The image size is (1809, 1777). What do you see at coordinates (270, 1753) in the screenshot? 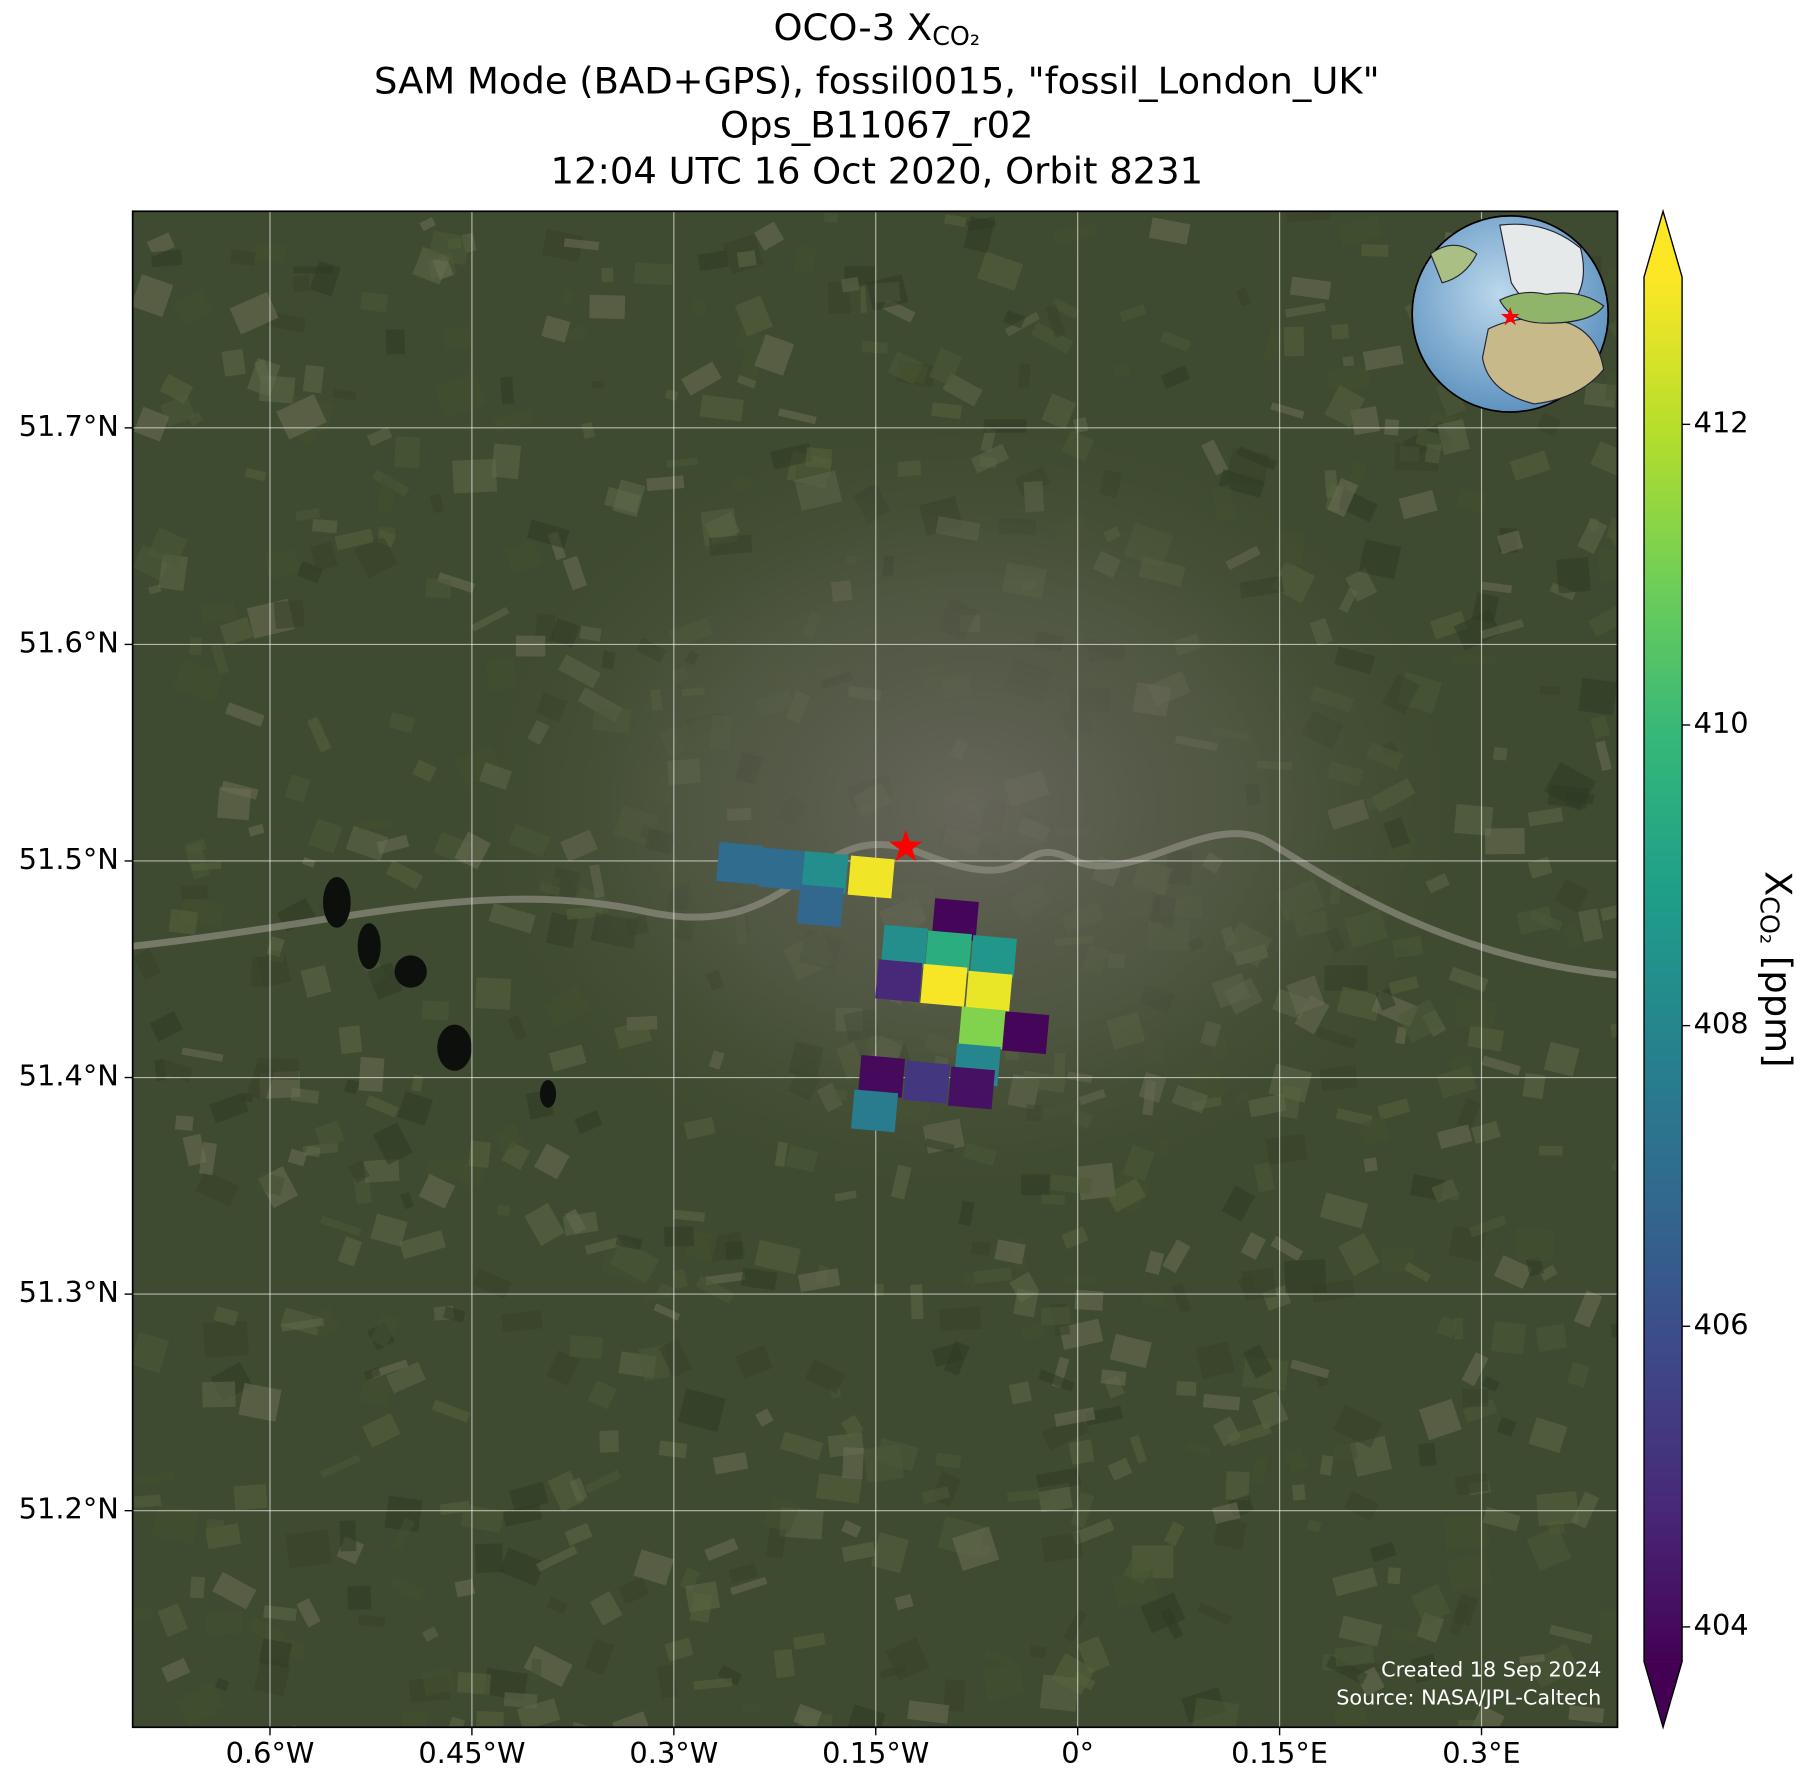
I see `x-tick-label: 0.6°W` at bounding box center [270, 1753].